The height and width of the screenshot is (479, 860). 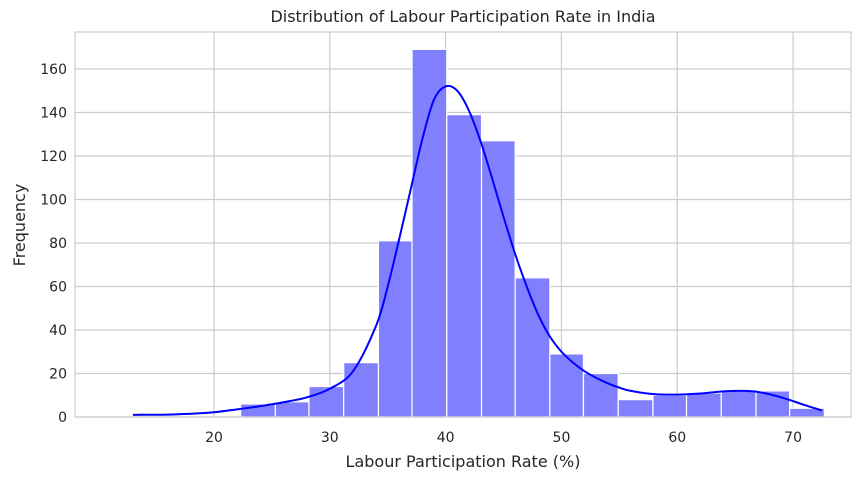 What do you see at coordinates (330, 438) in the screenshot?
I see `x-tick-label: 30` at bounding box center [330, 438].